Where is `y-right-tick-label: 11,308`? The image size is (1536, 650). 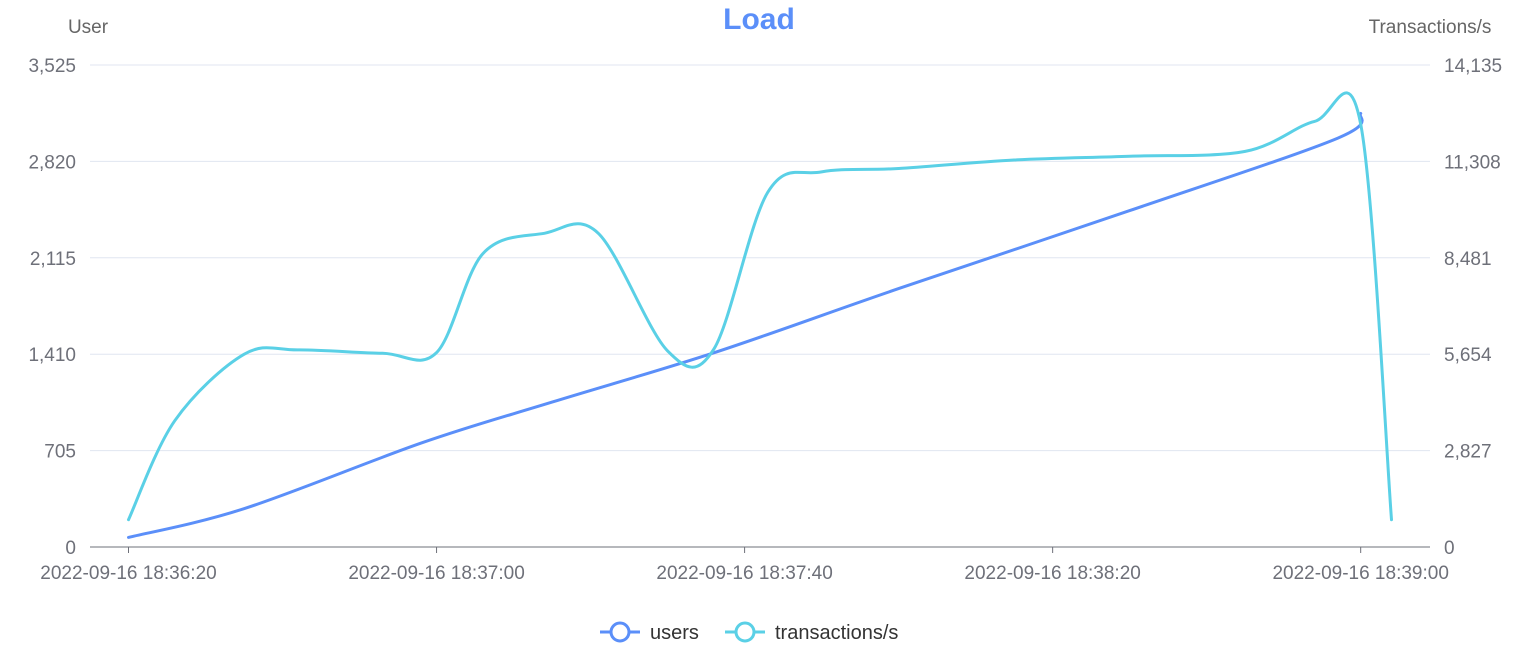
y-right-tick-label: 11,308 is located at coordinates (1472, 162).